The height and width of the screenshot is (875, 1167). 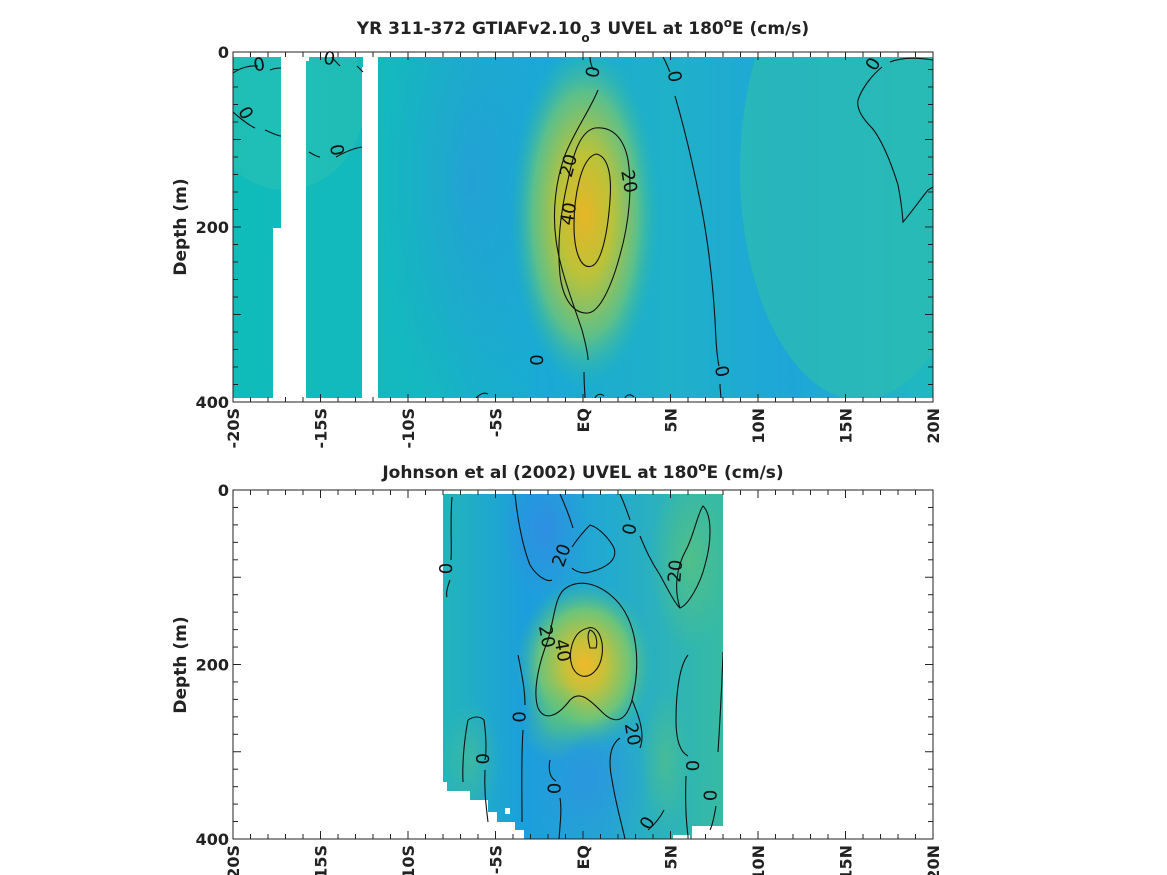 I want to click on panel-2-heatmap, so click(x=583, y=666).